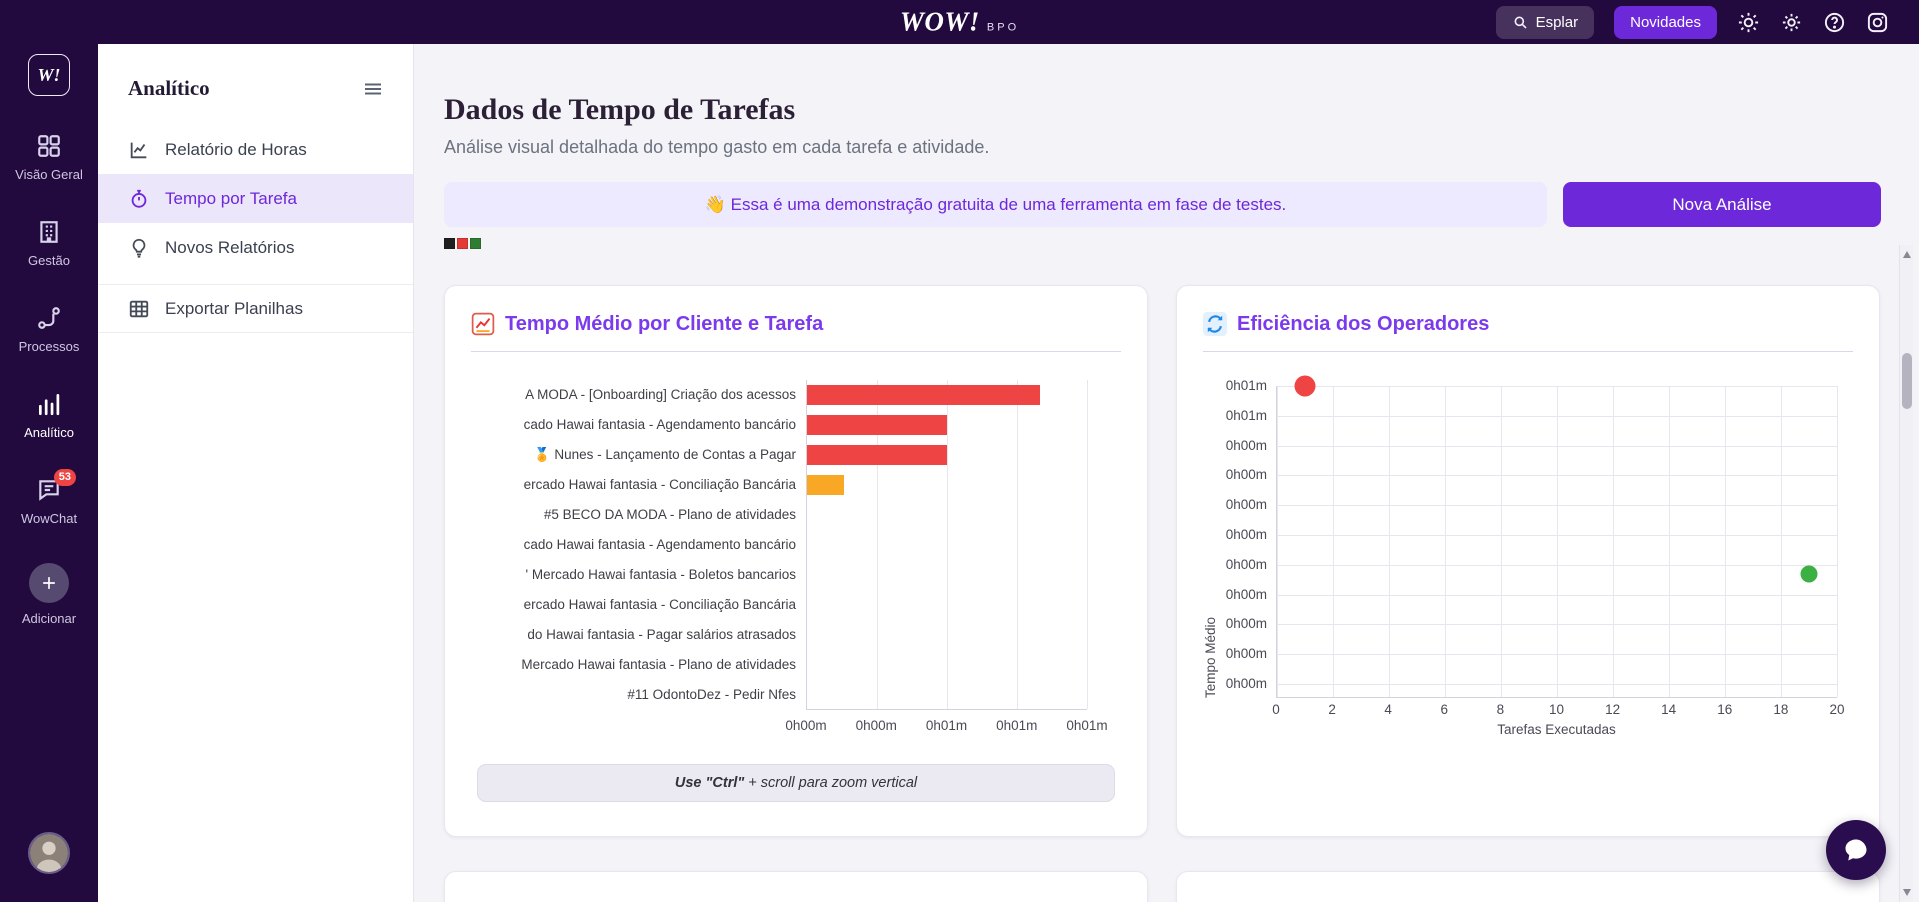  Describe the element at coordinates (1907, 254) in the screenshot. I see `scroll-up-arrow` at that location.